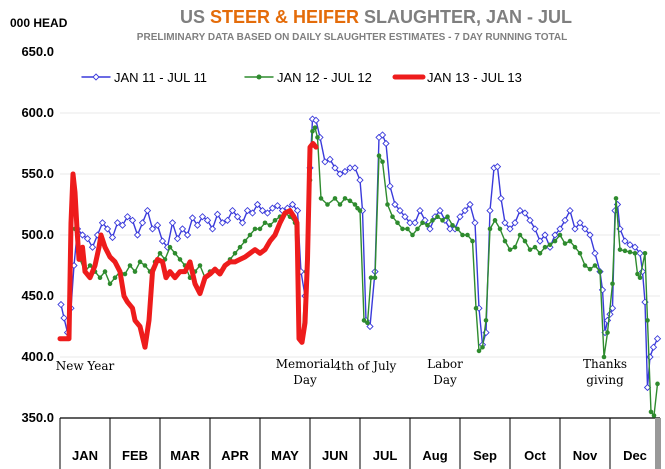 This screenshot has width=665, height=469. What do you see at coordinates (434, 455) in the screenshot?
I see `month-label: Aug` at bounding box center [434, 455].